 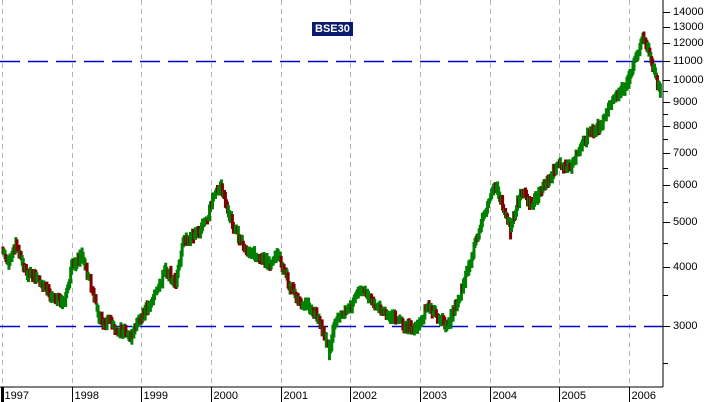 What do you see at coordinates (688, 42) in the screenshot?
I see `y-tick-label: 12000` at bounding box center [688, 42].